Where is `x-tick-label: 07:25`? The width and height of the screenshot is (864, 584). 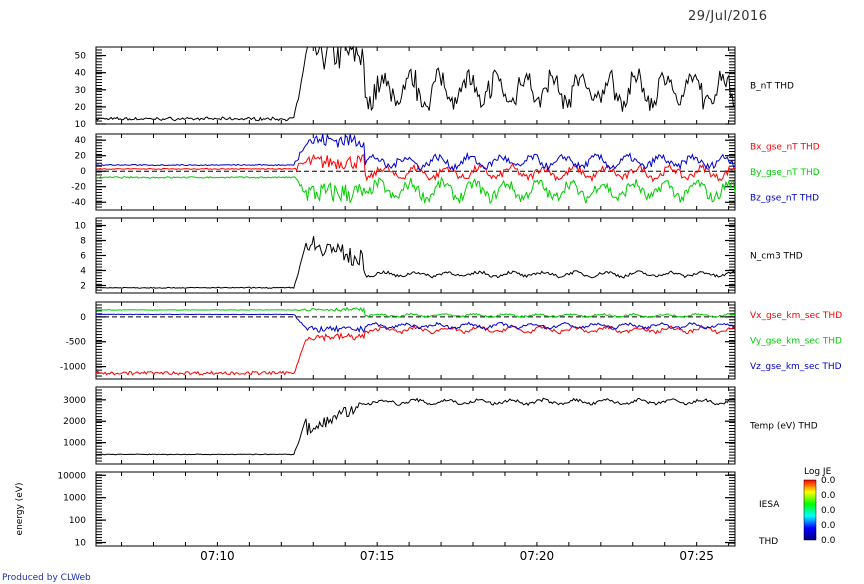 x-tick-label: 07:25 is located at coordinates (696, 556).